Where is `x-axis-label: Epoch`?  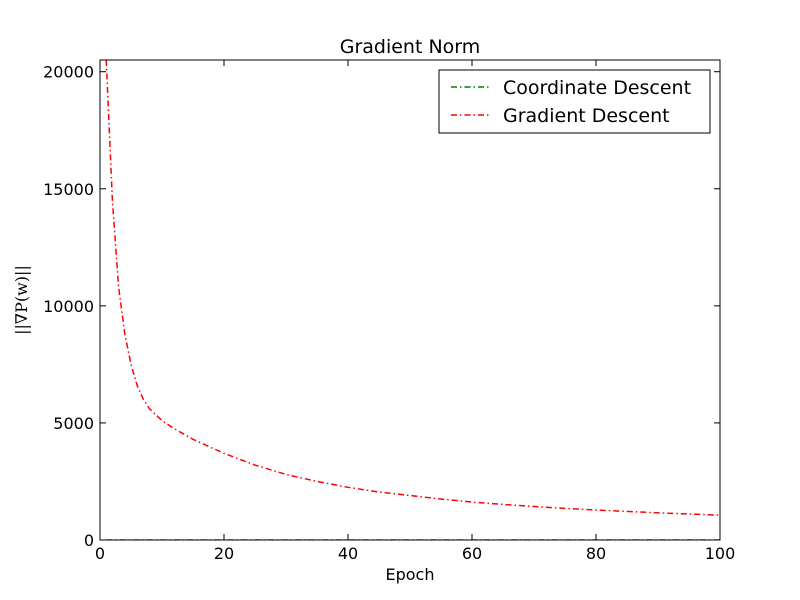 x-axis-label: Epoch is located at coordinates (410, 574).